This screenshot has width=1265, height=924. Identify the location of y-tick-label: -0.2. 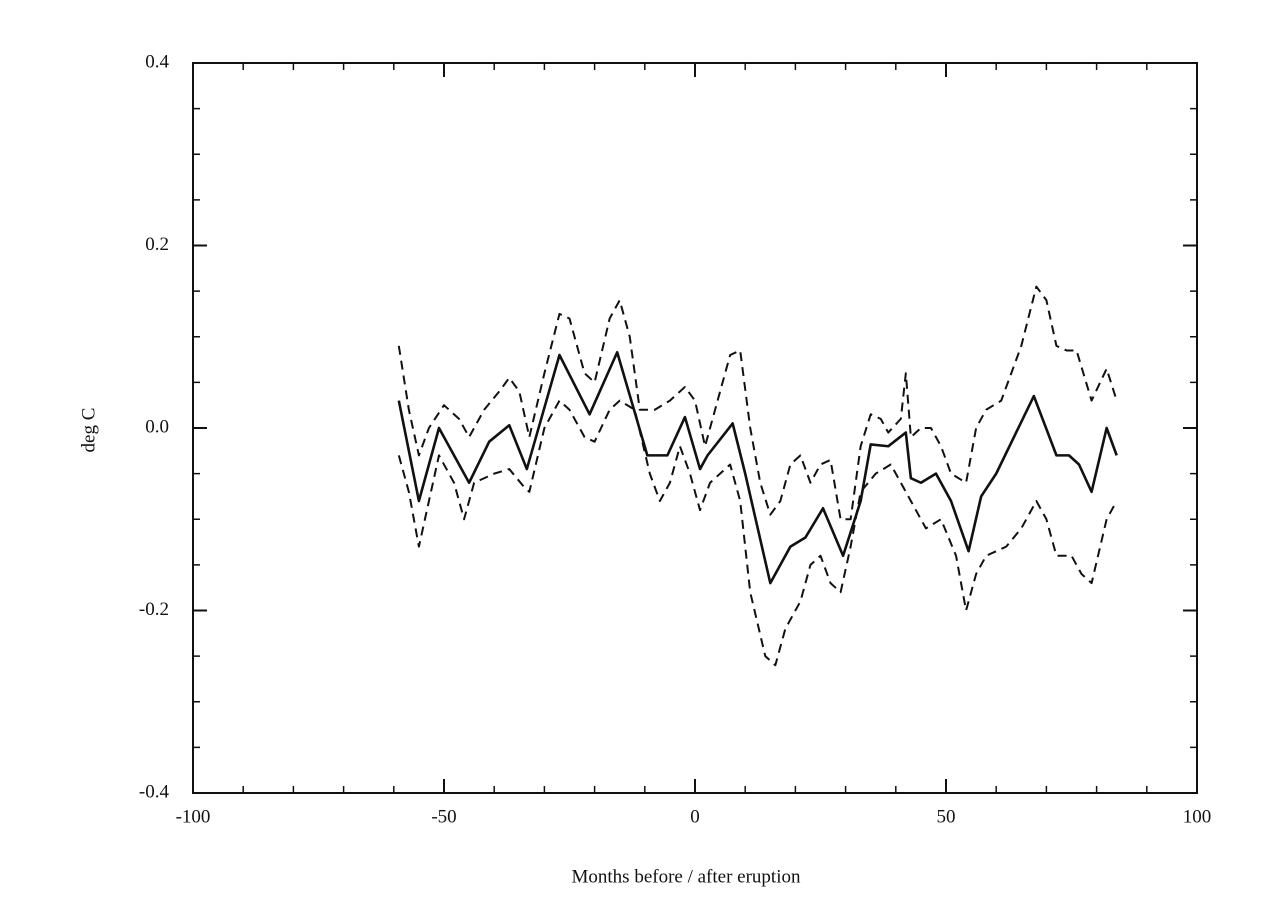
(154, 609).